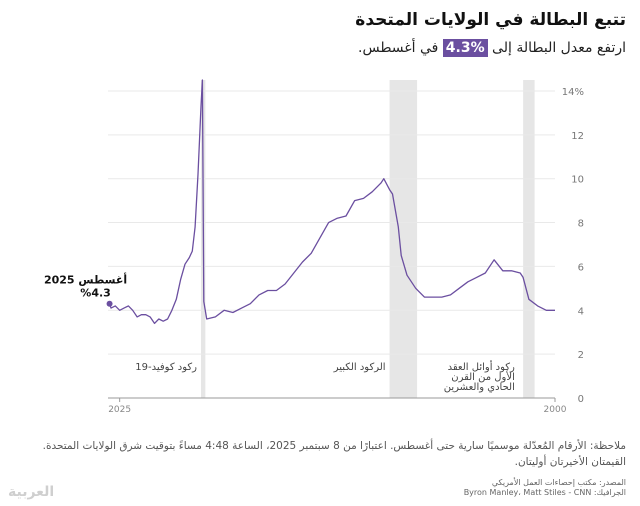 The height and width of the screenshot is (506, 640). I want to click on recession-label: ركود كوفيد-19, so click(166, 367).